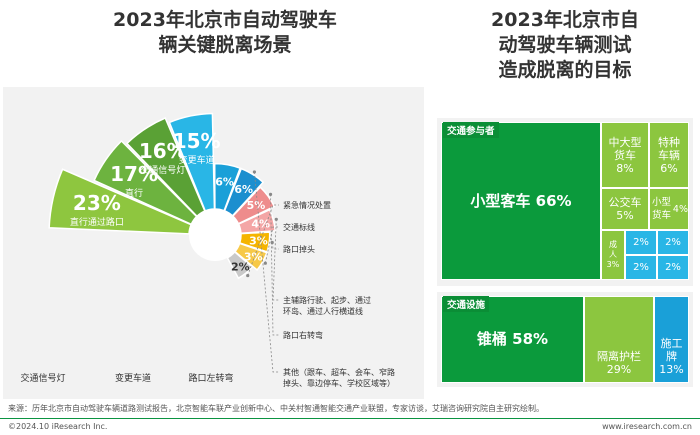 The height and width of the screenshot is (435, 700). I want to click on rose-bottom-label: 交通信号灯, so click(42, 378).